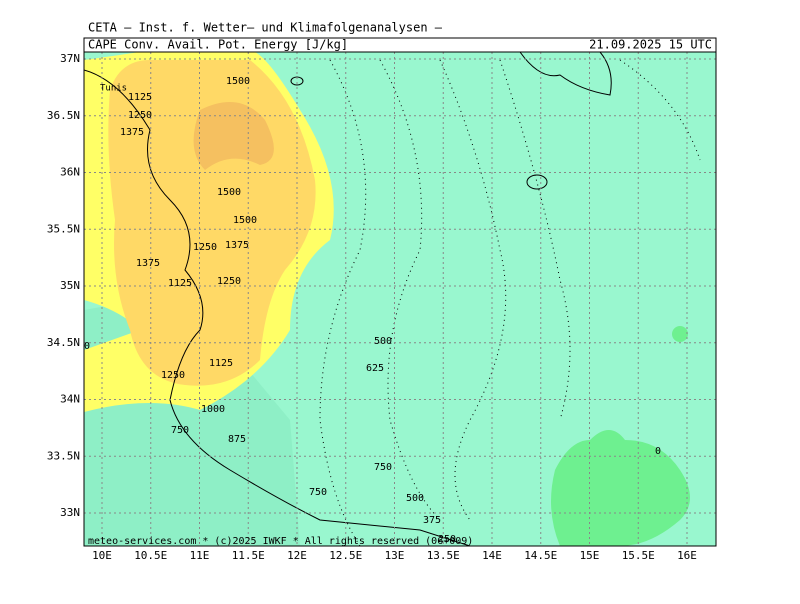 The width and height of the screenshot is (800, 604). What do you see at coordinates (537, 182) in the screenshot?
I see `malta` at bounding box center [537, 182].